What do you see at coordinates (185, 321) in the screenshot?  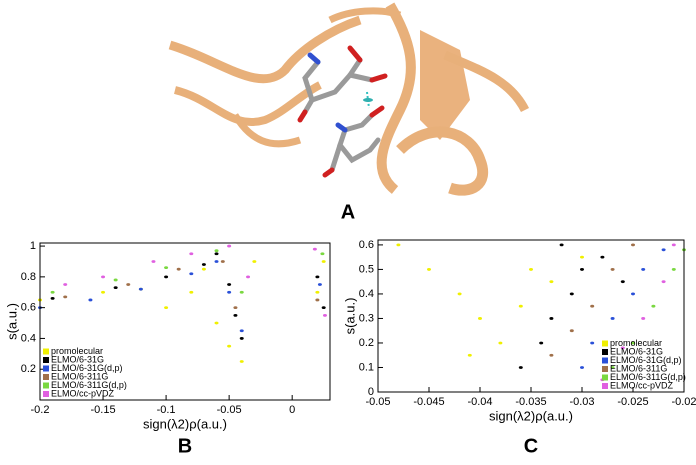 I see `plot-frame` at bounding box center [185, 321].